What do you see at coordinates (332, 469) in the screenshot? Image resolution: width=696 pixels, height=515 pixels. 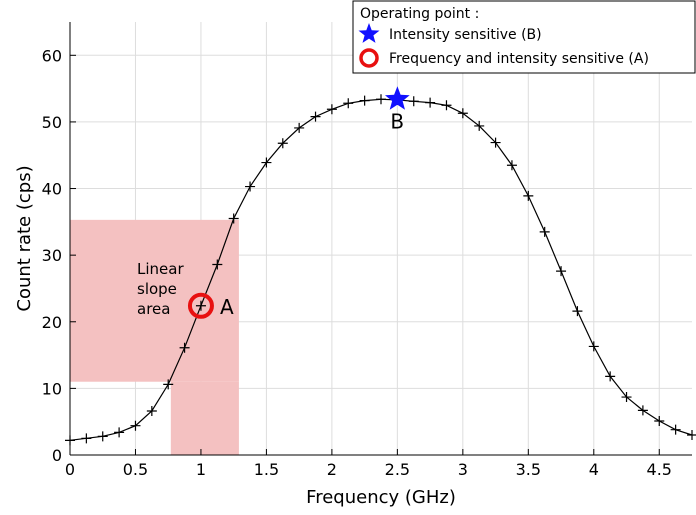 I see `x-tick-label: 2` at bounding box center [332, 469].